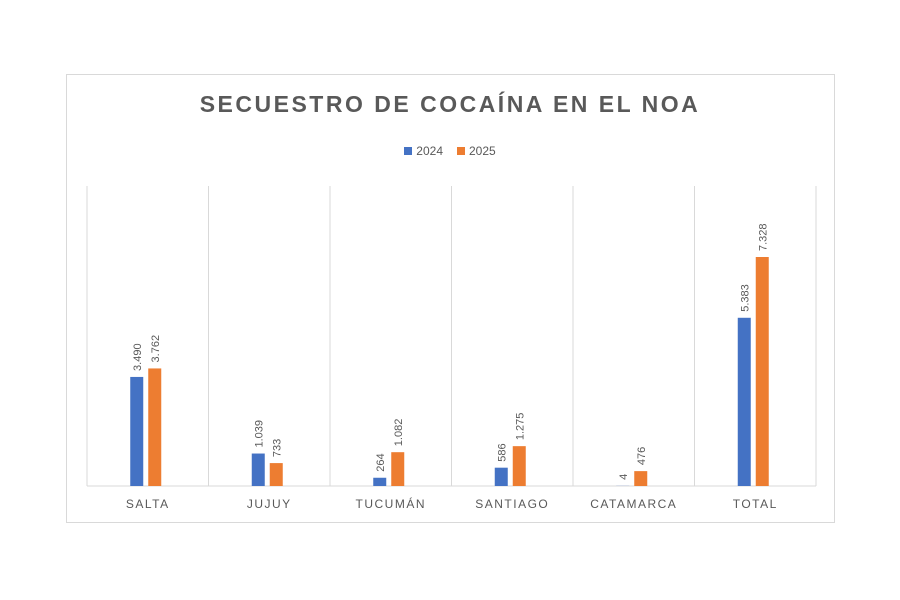  I want to click on bar-2025-jujuy, so click(276, 474).